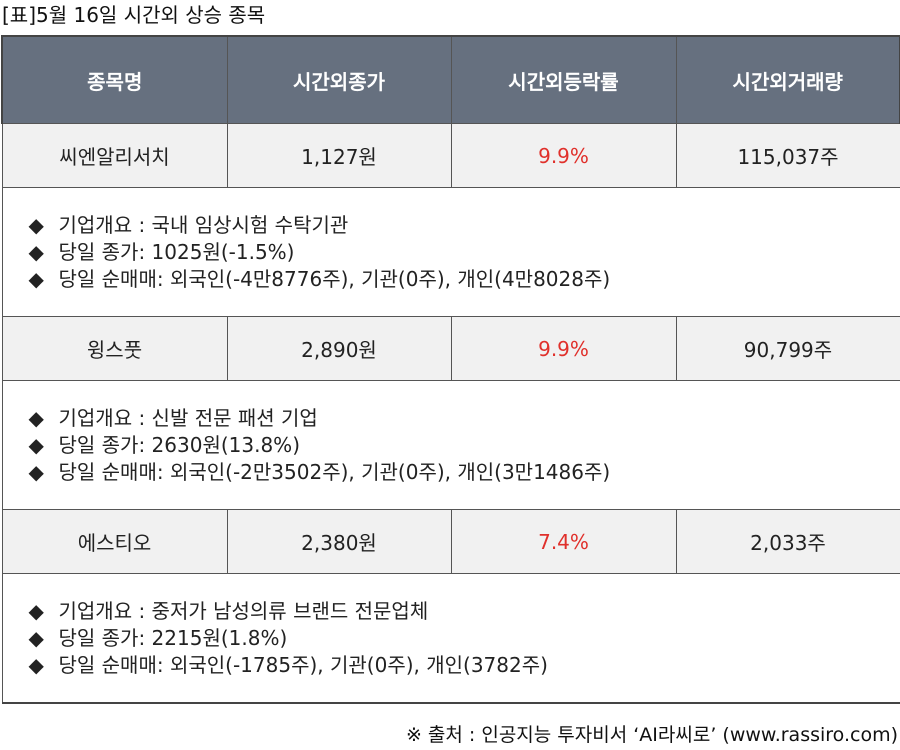 Image resolution: width=900 pixels, height=750 pixels. Describe the element at coordinates (188, 417) in the screenshot. I see `company-overview-text: 기업개요 : 신발 전문 패션 기업` at that location.